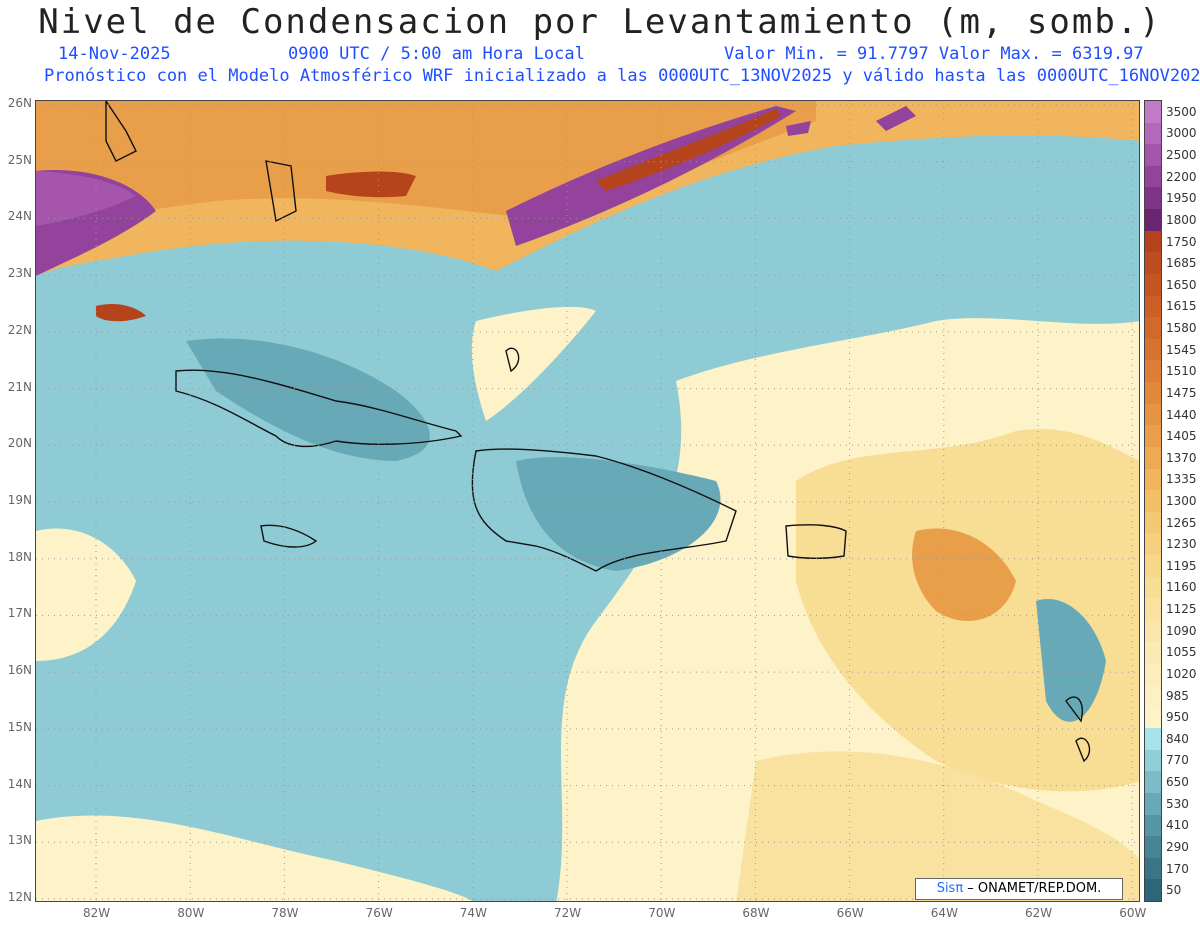  What do you see at coordinates (1181, 111) in the screenshot?
I see `legend-label: 3500` at bounding box center [1181, 111].